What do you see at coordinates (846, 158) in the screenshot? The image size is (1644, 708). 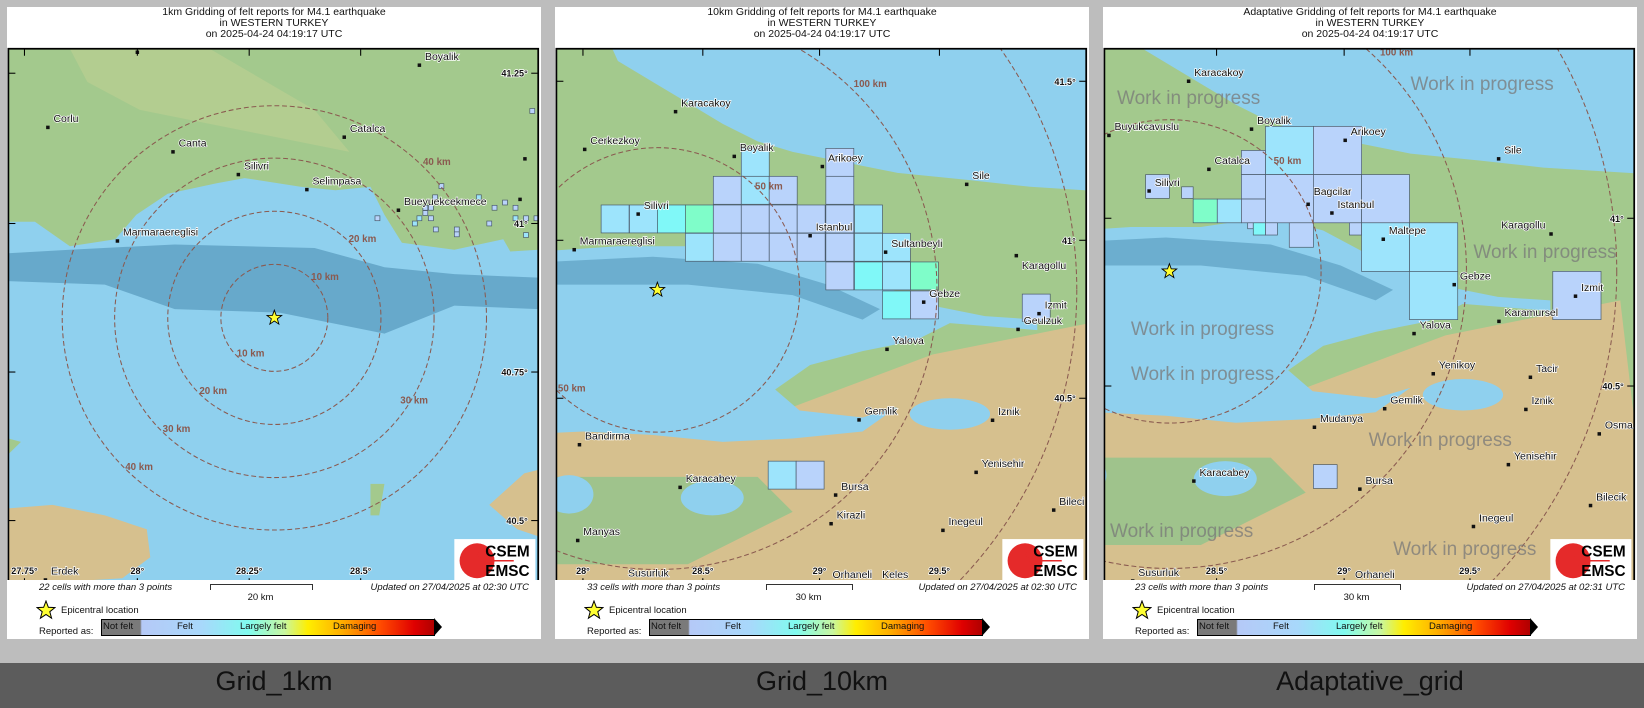 I see `city-label: Arikoey` at bounding box center [846, 158].